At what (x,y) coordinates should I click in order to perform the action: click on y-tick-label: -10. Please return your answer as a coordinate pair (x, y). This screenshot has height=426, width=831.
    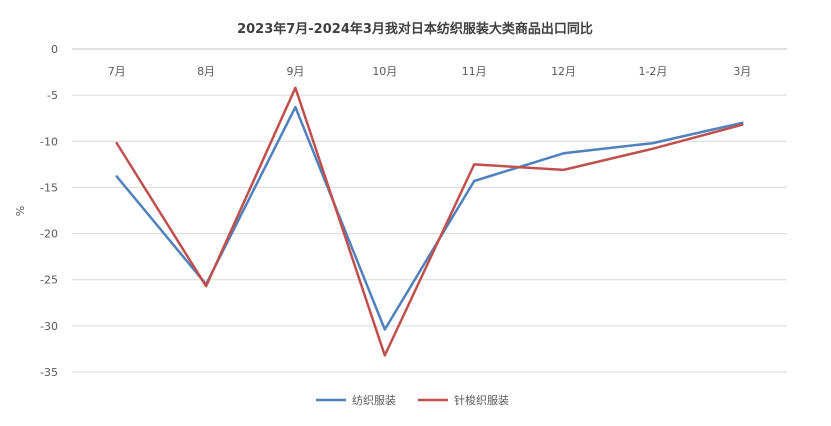
    Looking at the image, I should click on (49, 141).